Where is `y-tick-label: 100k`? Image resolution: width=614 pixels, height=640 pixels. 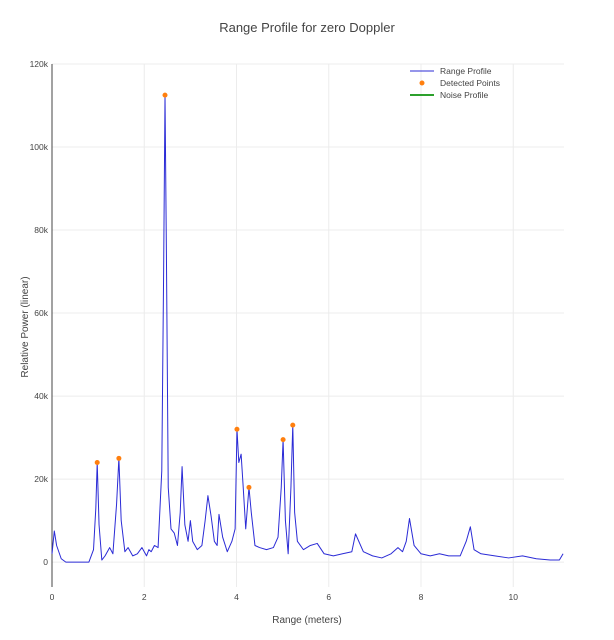
y-tick-label: 100k is located at coordinates (39, 147).